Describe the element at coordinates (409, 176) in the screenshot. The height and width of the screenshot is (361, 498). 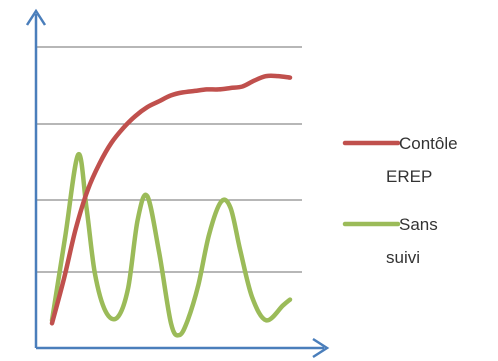
I see `legend-label-series-1-line-2: EREP` at that location.